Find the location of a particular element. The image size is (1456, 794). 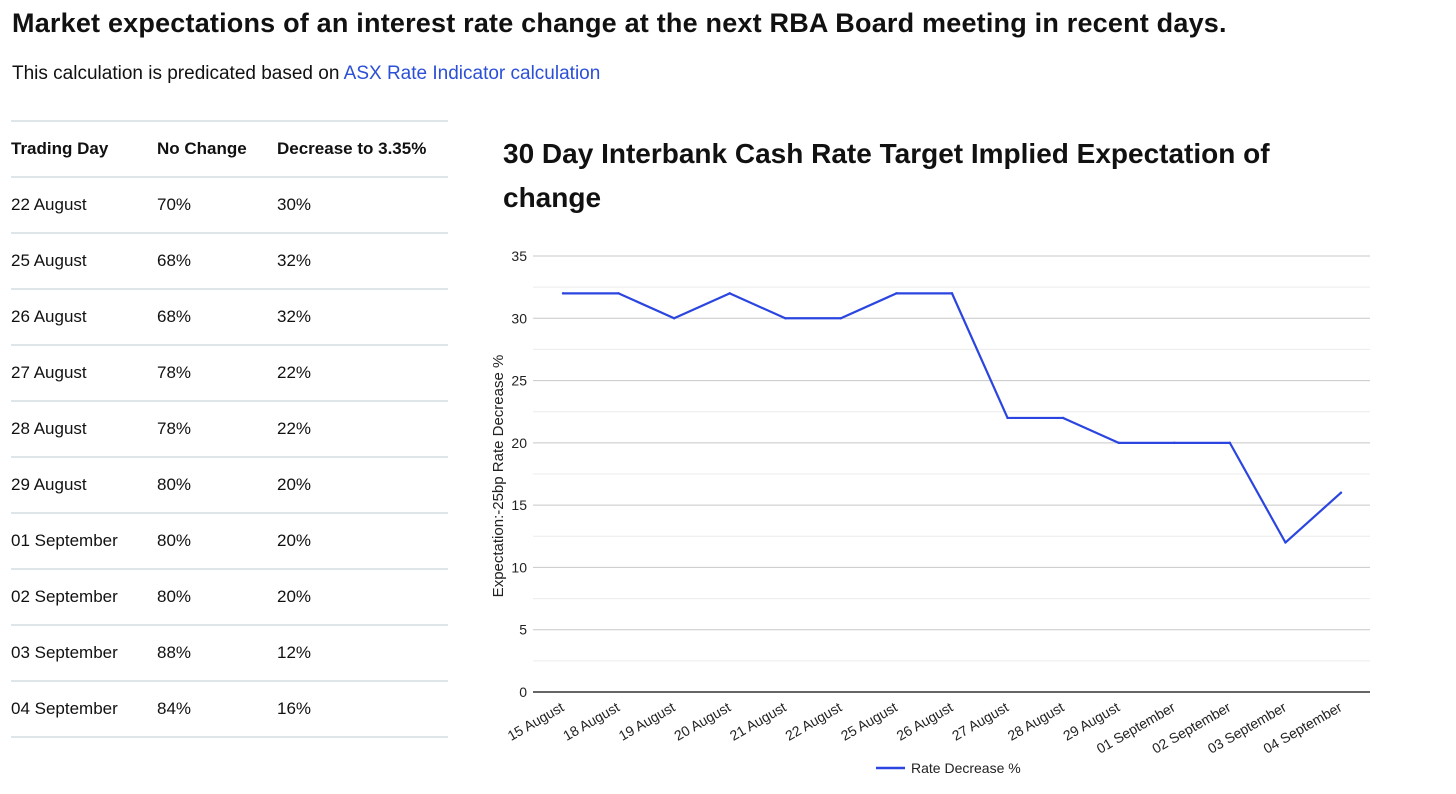

asx-rate-indicator-link: ASX Rate Indicator calculation is located at coordinates (472, 73).